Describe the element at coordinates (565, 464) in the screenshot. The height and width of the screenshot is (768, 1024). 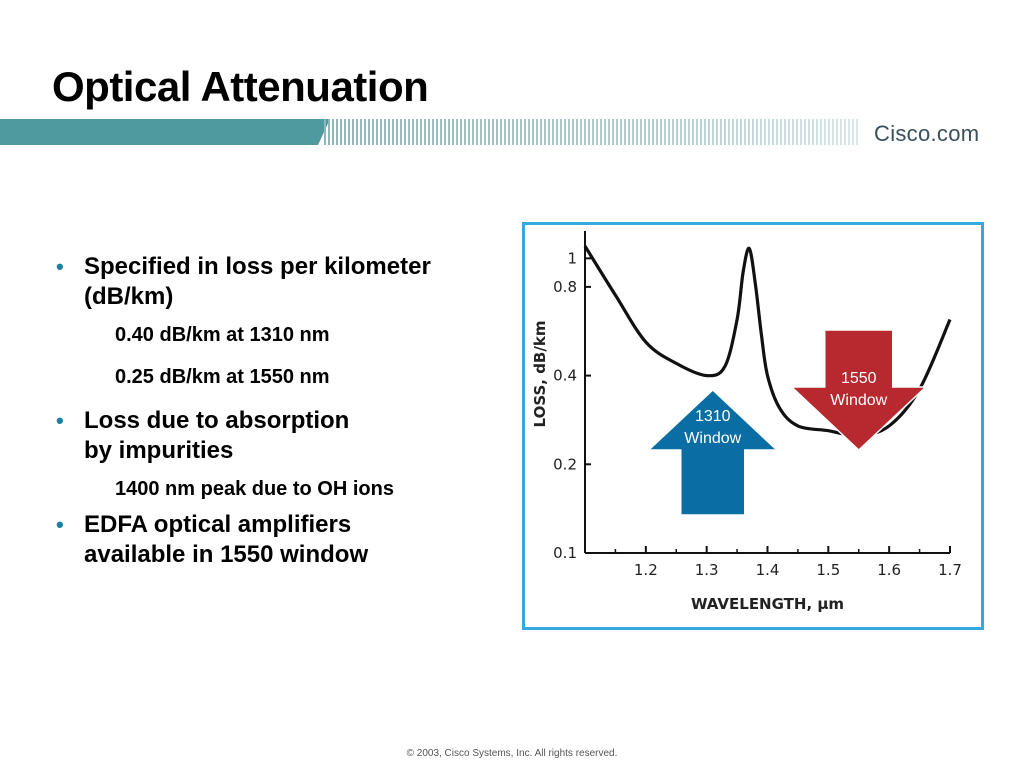
I see `y-tick-label: 0.2` at that location.